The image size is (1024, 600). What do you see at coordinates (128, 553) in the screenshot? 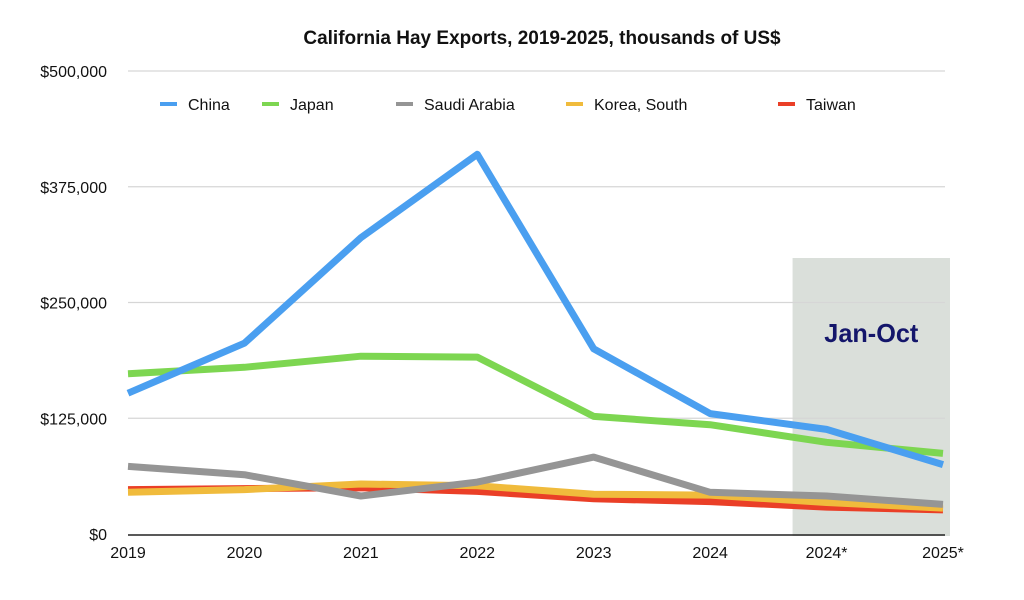
I see `x-tick-label: 2019` at bounding box center [128, 553].